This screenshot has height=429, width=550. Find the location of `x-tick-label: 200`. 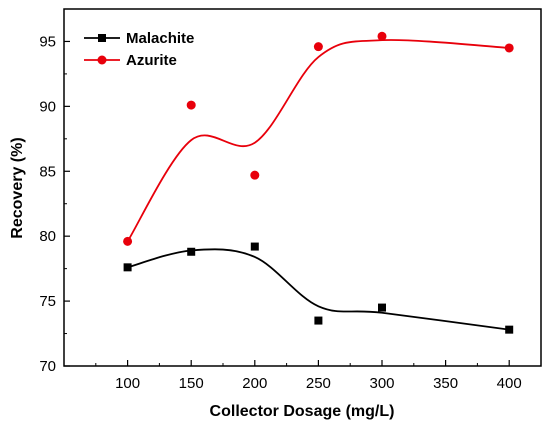

x-tick-label: 200 is located at coordinates (254, 383).